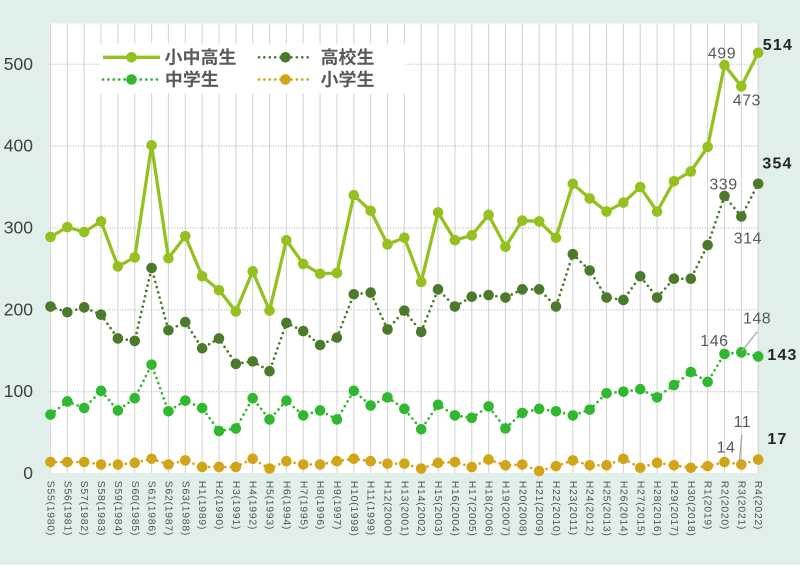  I want to click on svg-text: S63(1988), so click(184, 508).